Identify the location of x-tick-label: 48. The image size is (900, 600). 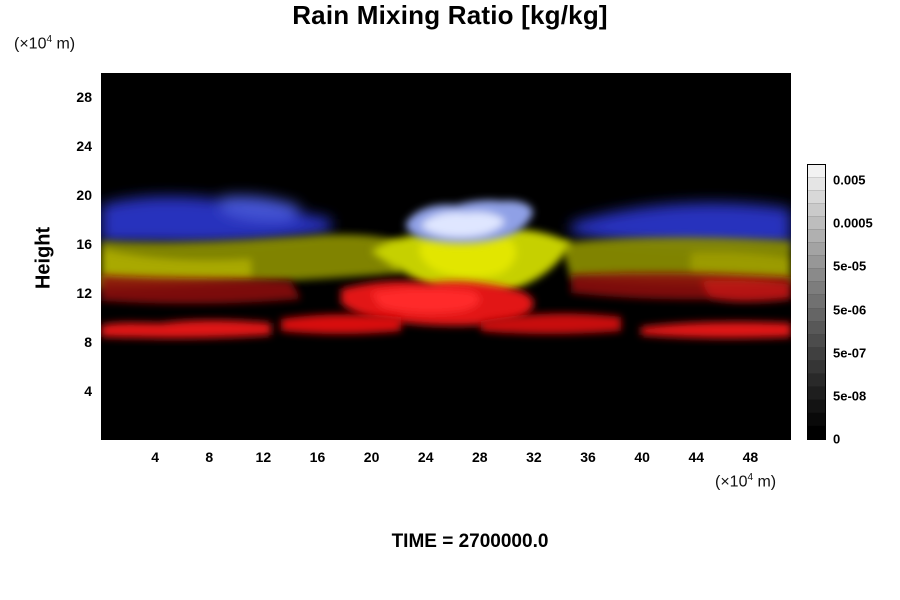
(750, 457).